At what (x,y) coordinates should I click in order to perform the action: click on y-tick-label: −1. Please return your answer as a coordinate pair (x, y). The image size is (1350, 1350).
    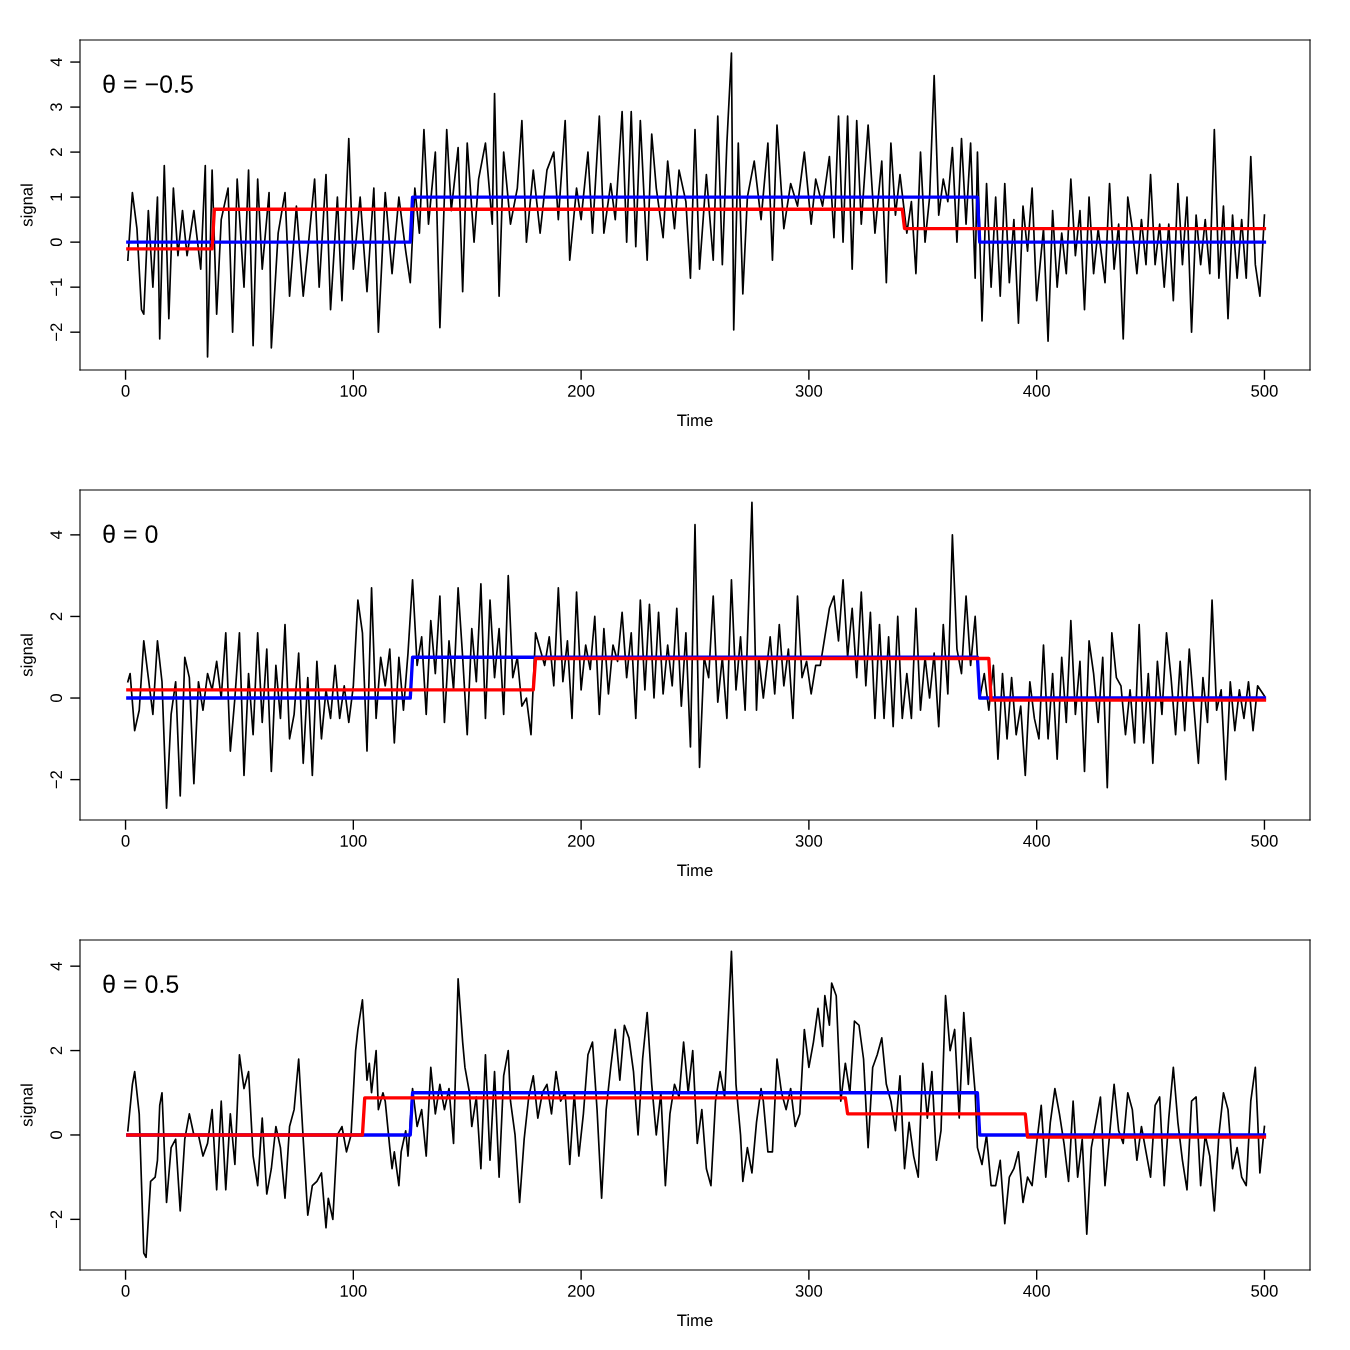
    Looking at the image, I should click on (56, 287).